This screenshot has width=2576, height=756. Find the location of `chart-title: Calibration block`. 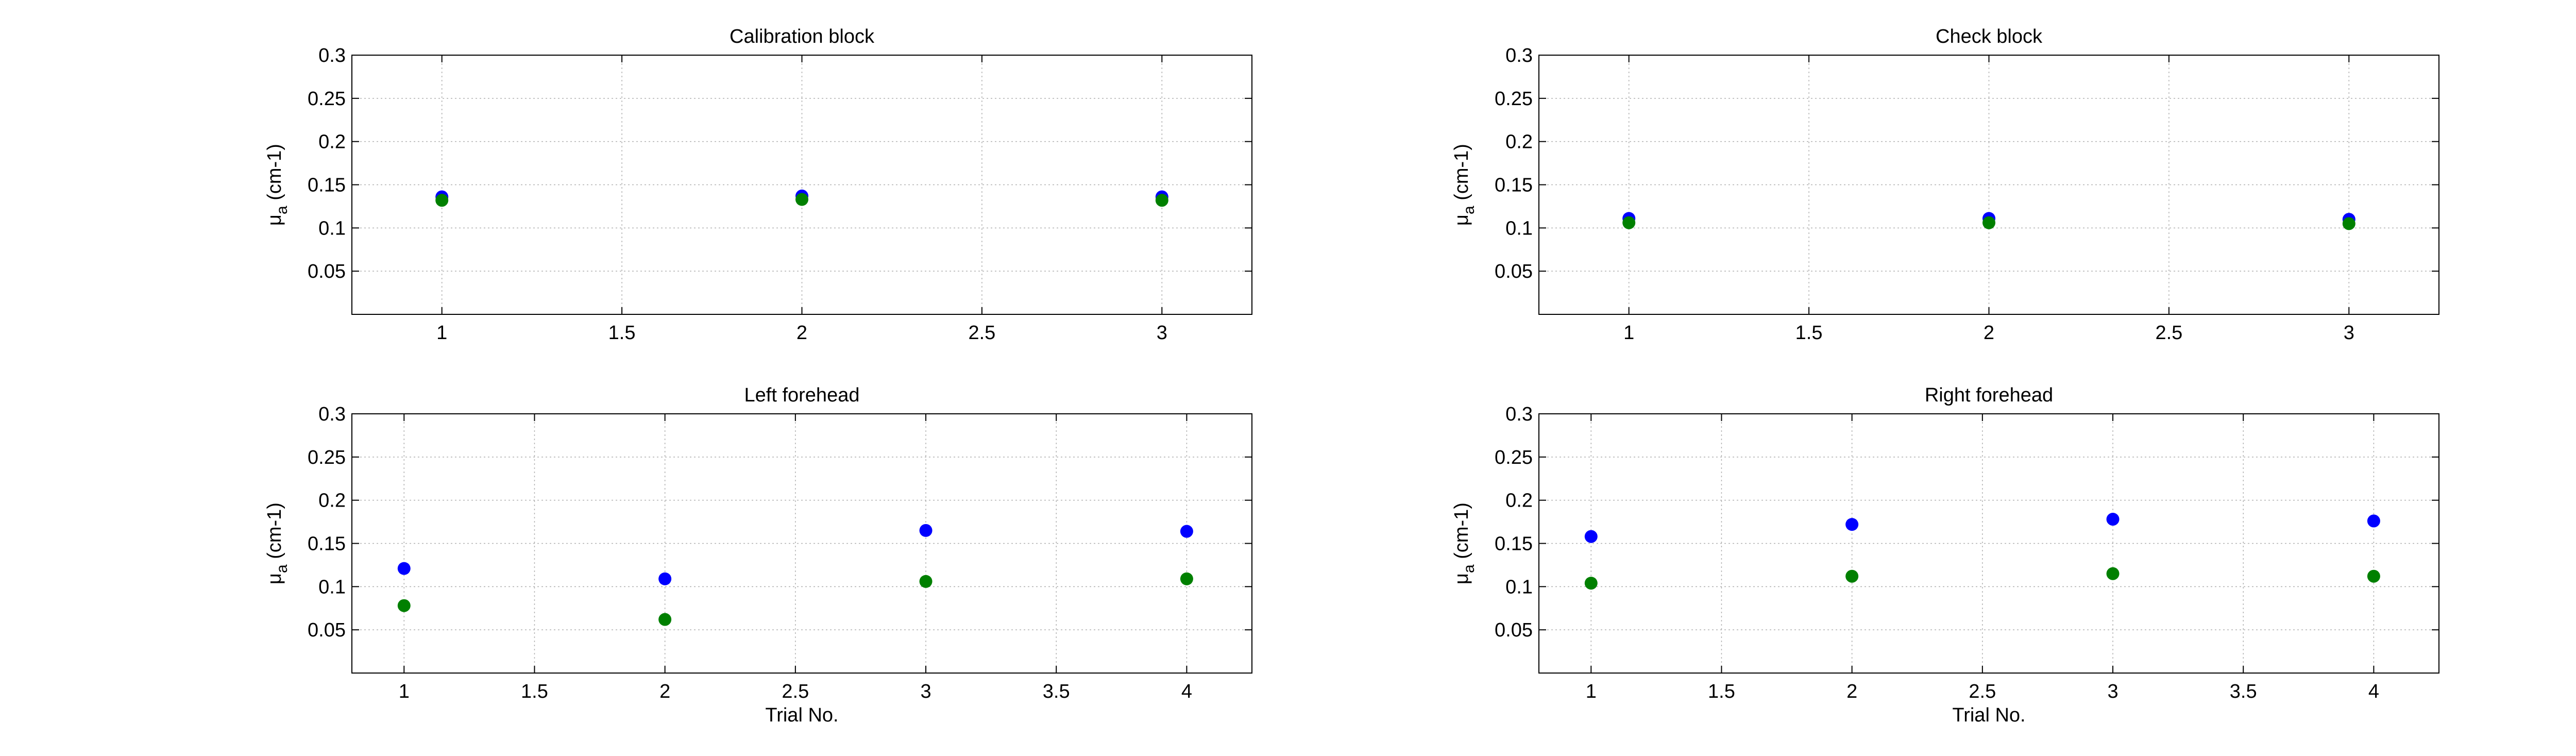

chart-title: Calibration block is located at coordinates (802, 36).